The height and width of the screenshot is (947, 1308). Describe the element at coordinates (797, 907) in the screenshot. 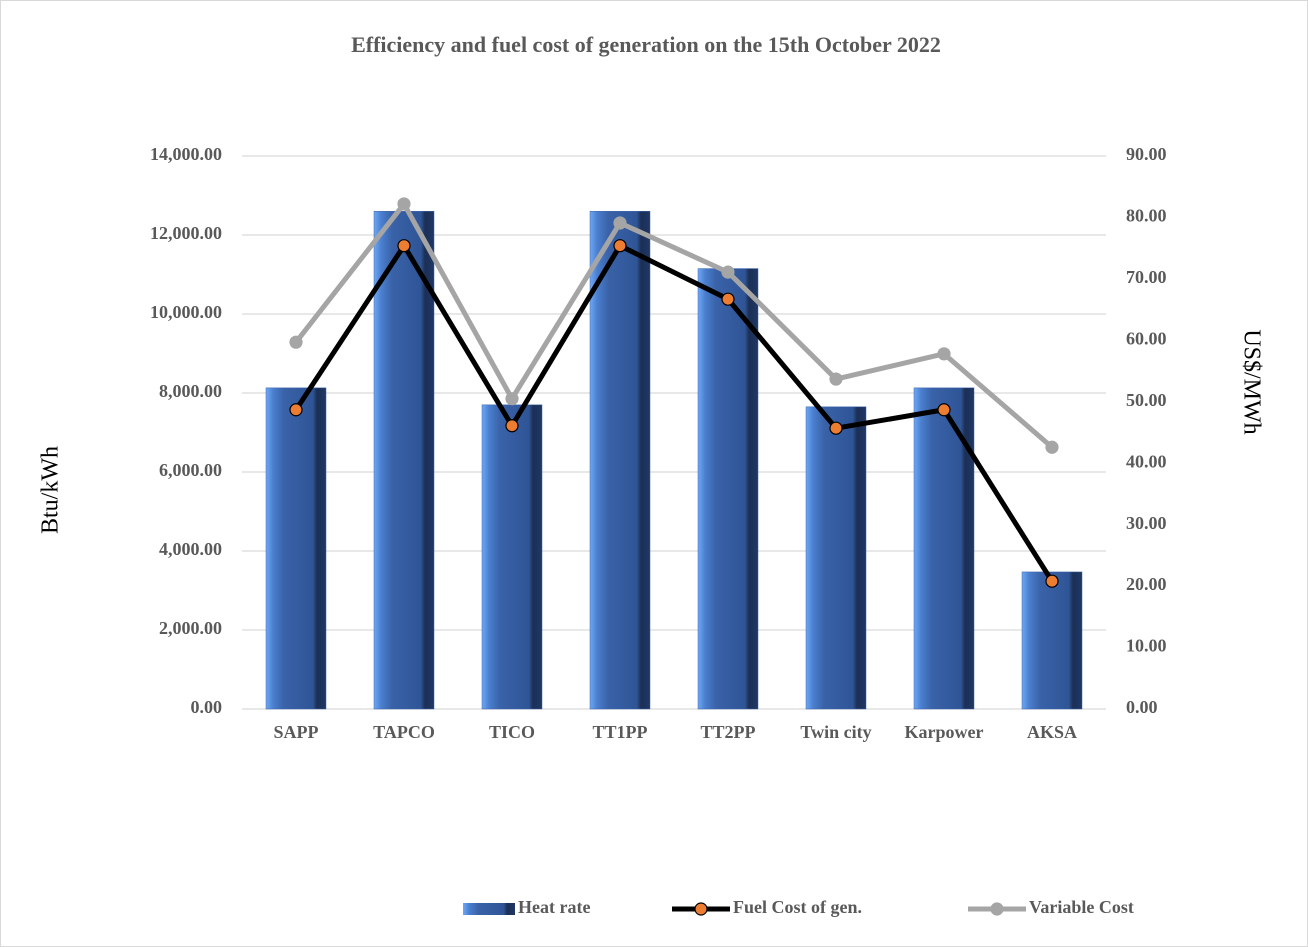

I see `legend-label: Fuel Cost of gen.` at that location.